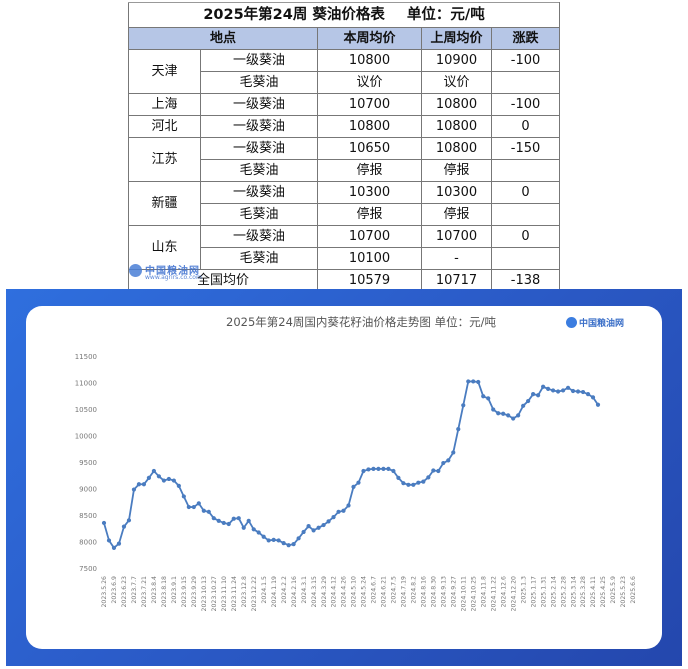 This screenshot has height=669, width=688. I want to click on x-tick-label: 2023.12.22, so click(254, 593).